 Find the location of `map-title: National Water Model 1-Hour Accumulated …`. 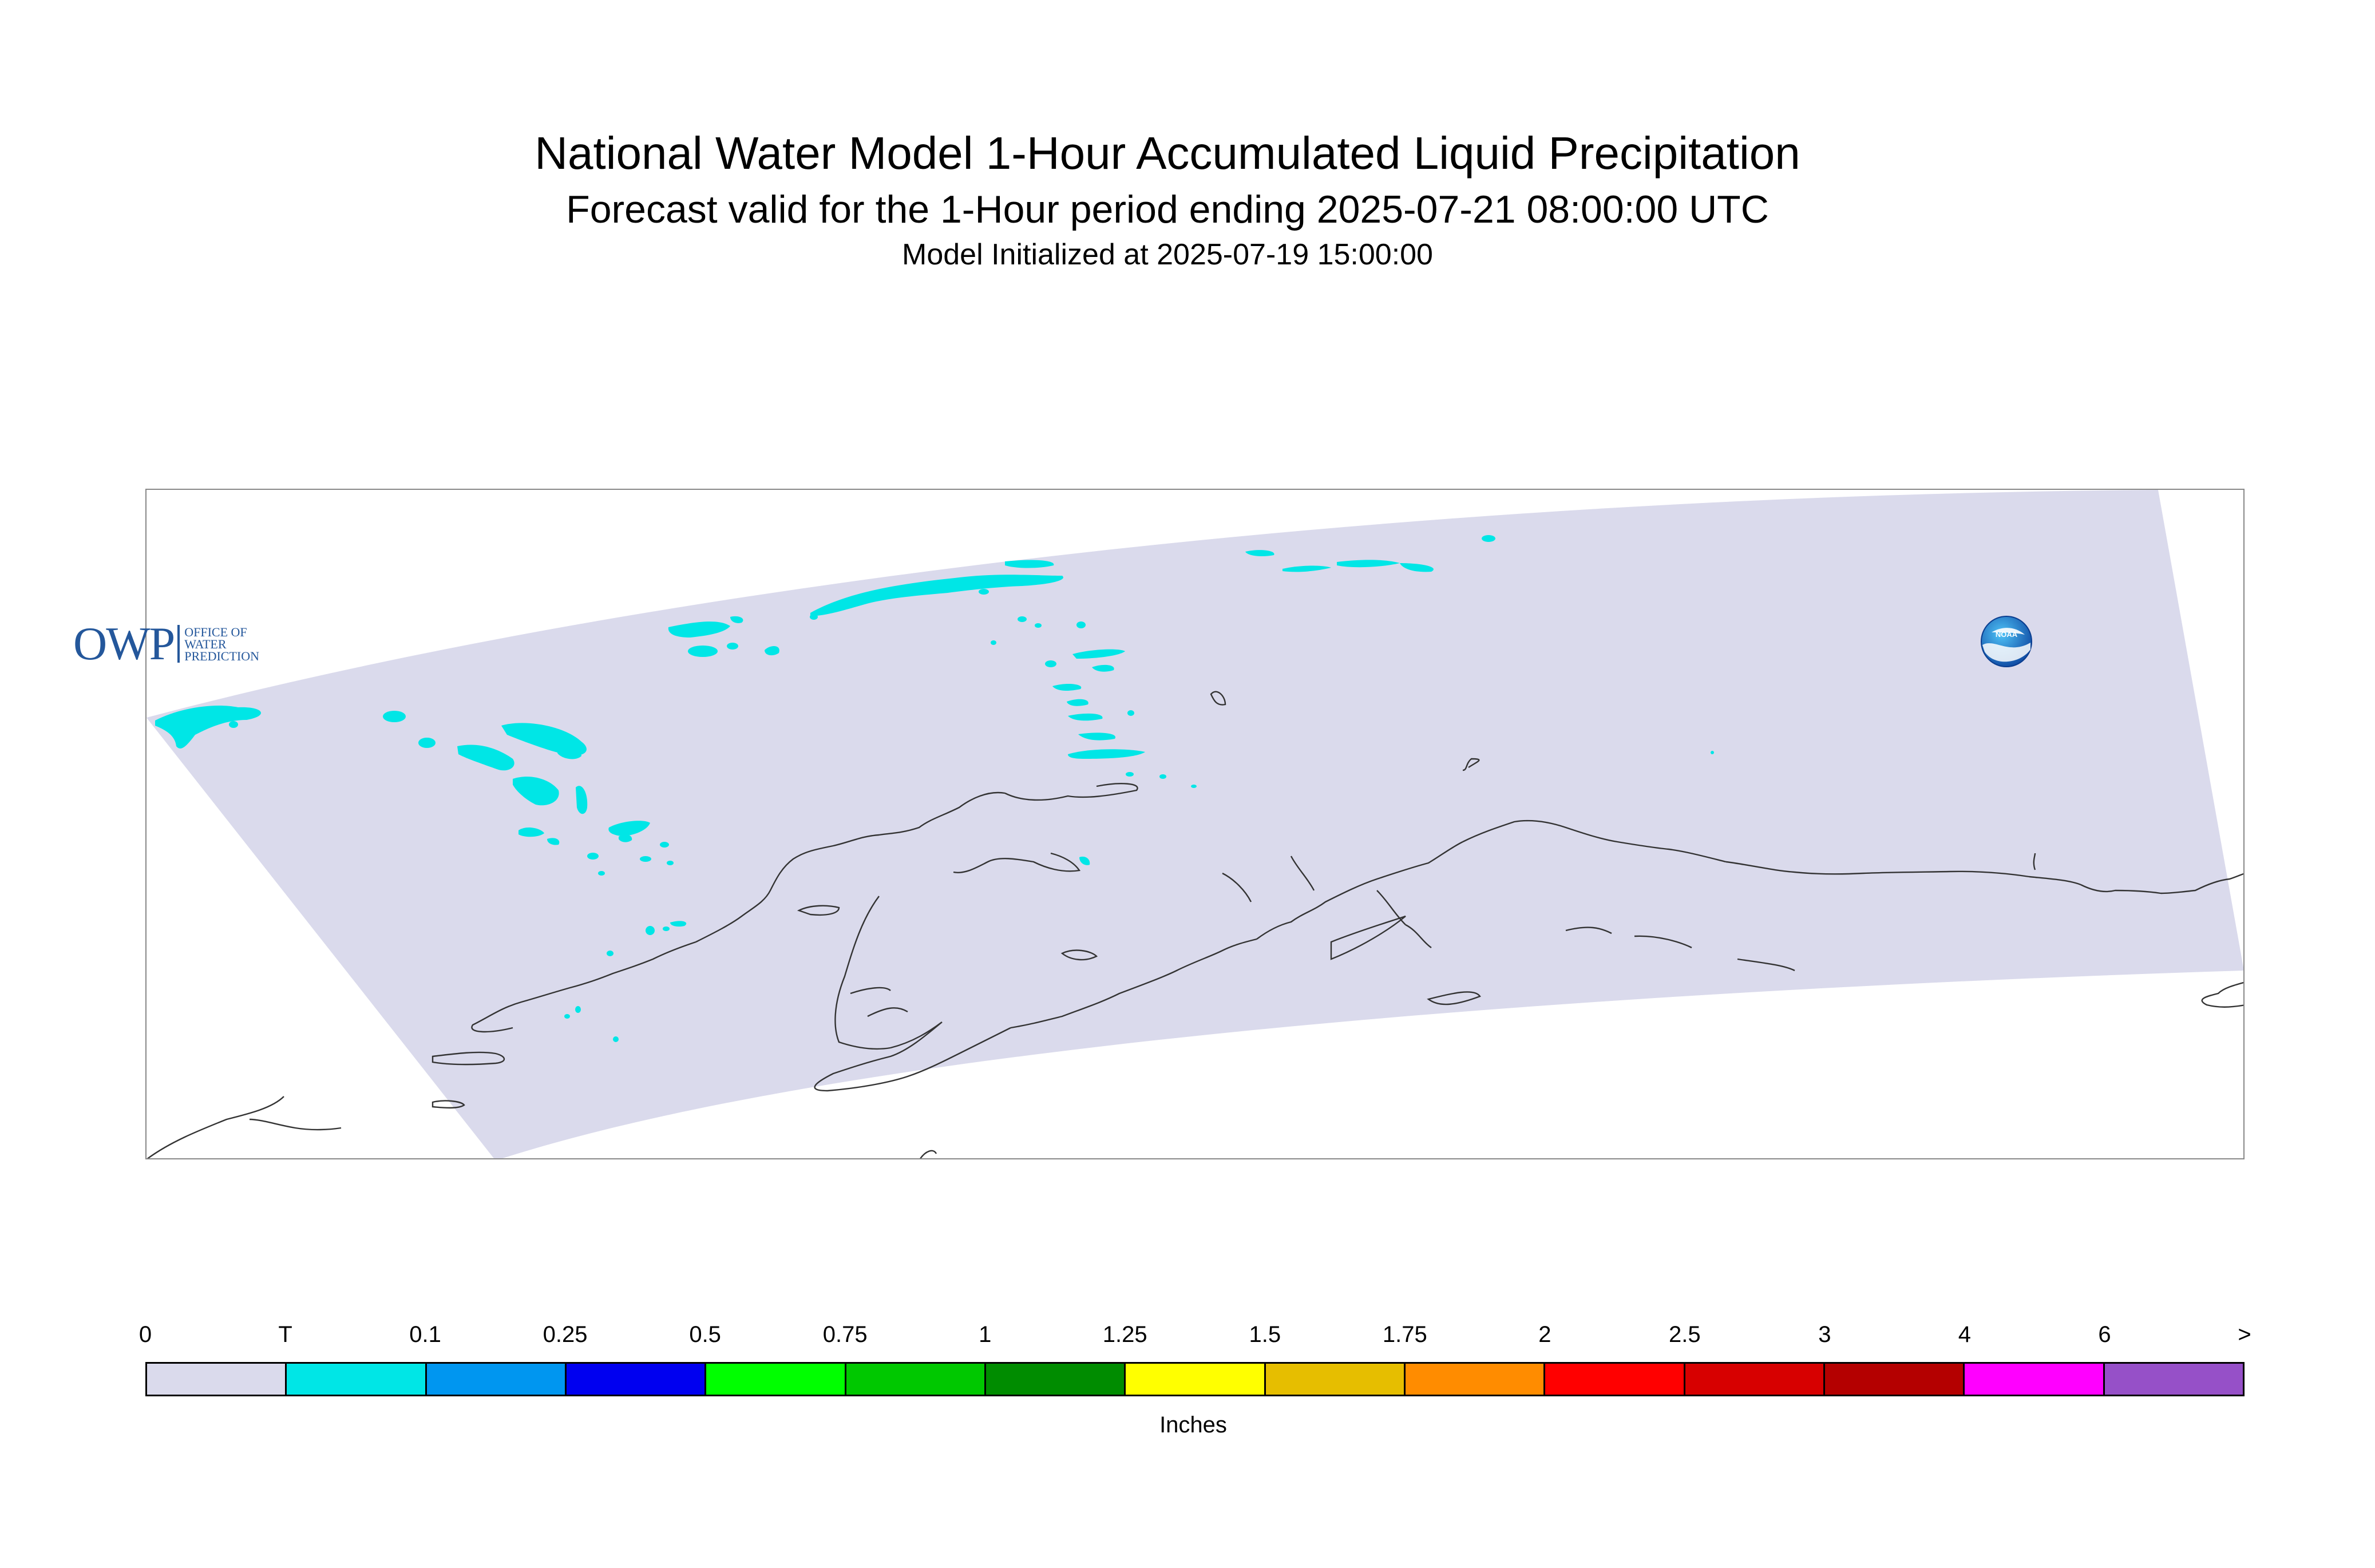

map-title: National Water Model 1-Hour Accumulated … is located at coordinates (1167, 153).